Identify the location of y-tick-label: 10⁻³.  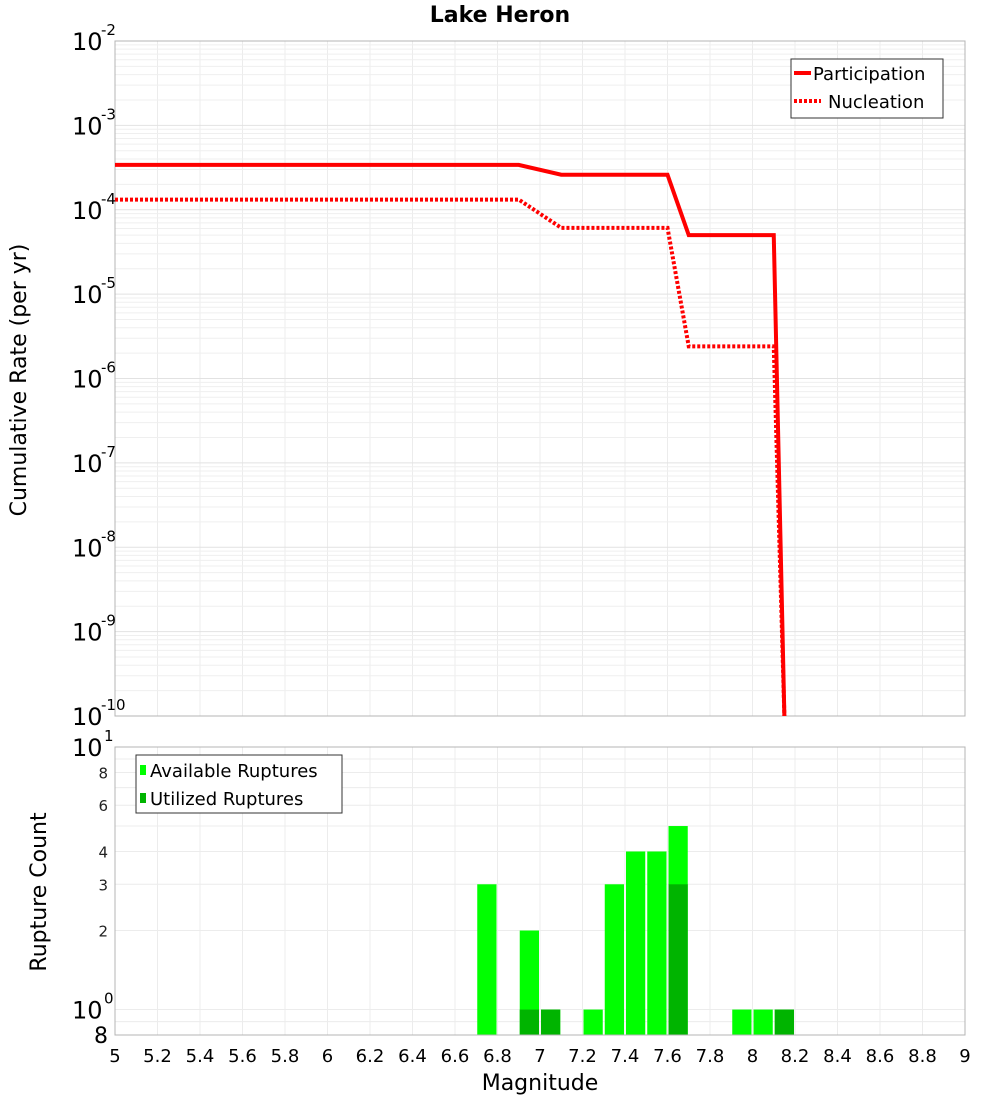
(94, 122).